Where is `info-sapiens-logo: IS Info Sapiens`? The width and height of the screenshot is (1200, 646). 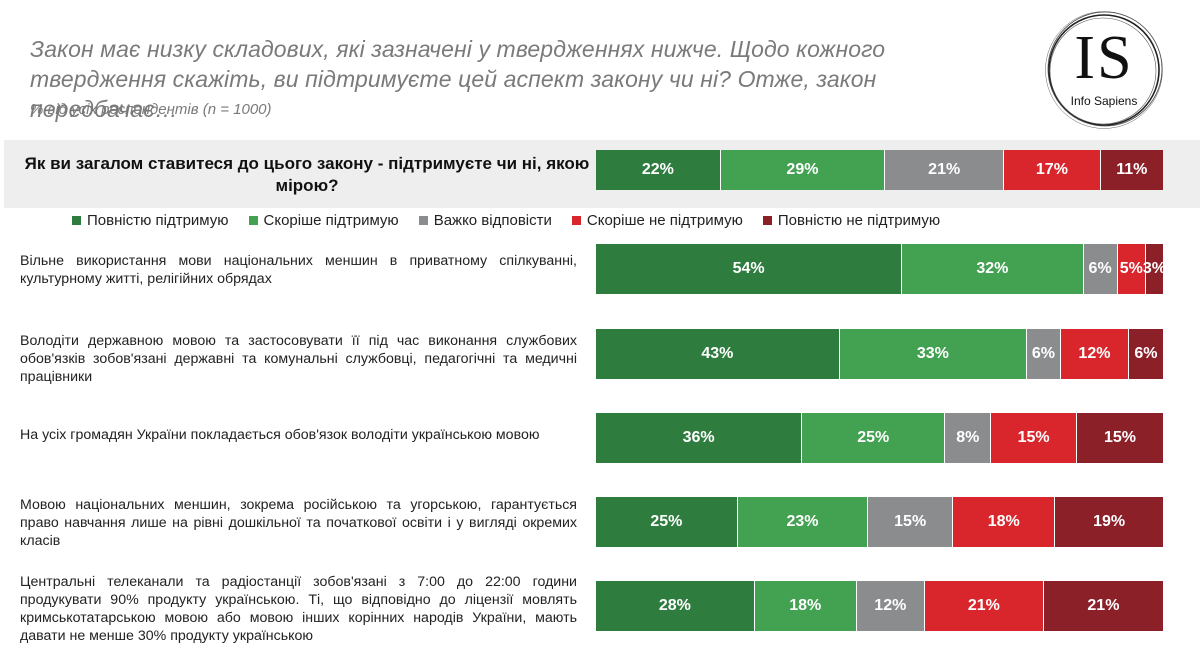
info-sapiens-logo: IS Info Sapiens is located at coordinates (1104, 70).